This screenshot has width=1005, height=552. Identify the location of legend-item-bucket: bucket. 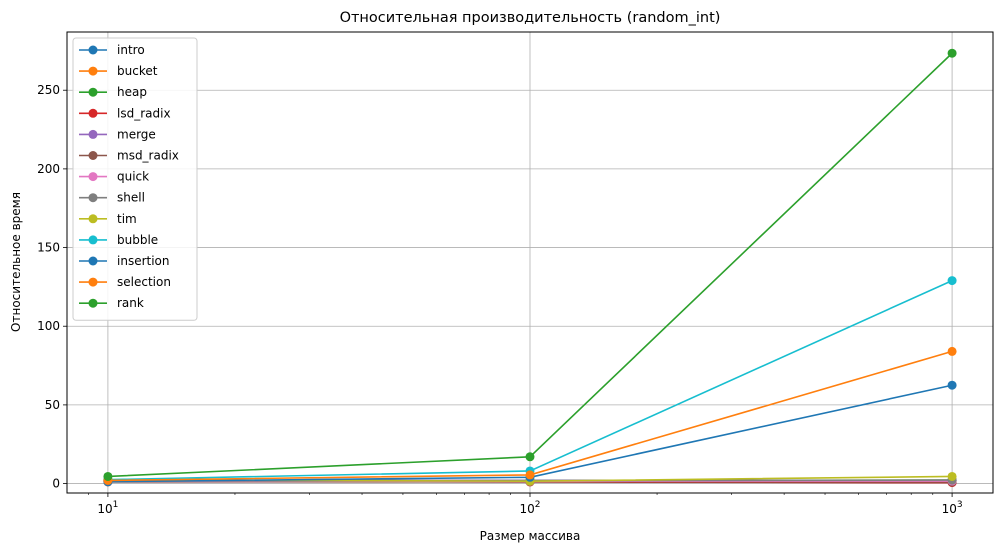
(118, 71).